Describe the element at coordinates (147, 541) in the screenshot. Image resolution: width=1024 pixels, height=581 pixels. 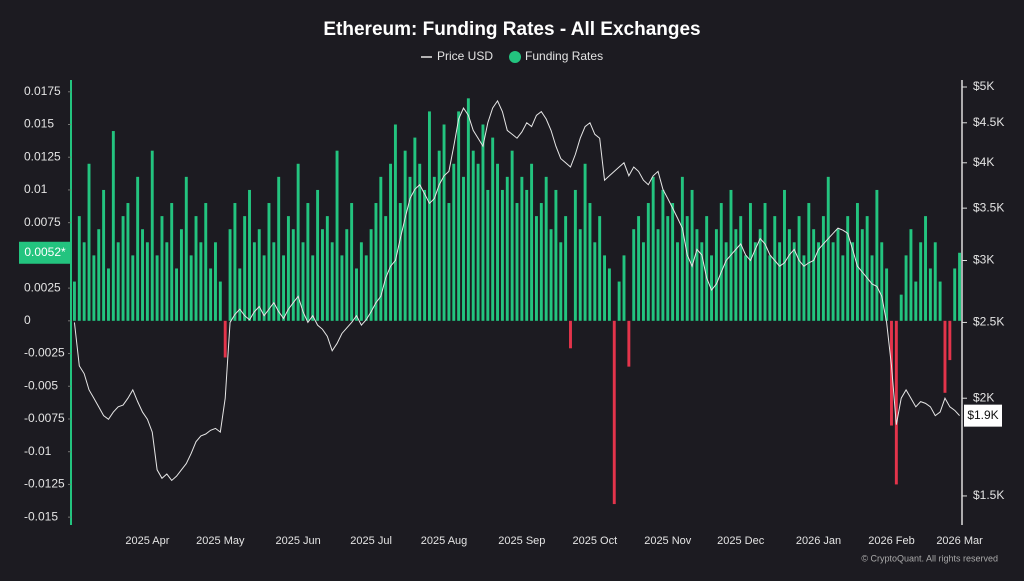
I see `x-tick-label: 2025 Apr` at that location.